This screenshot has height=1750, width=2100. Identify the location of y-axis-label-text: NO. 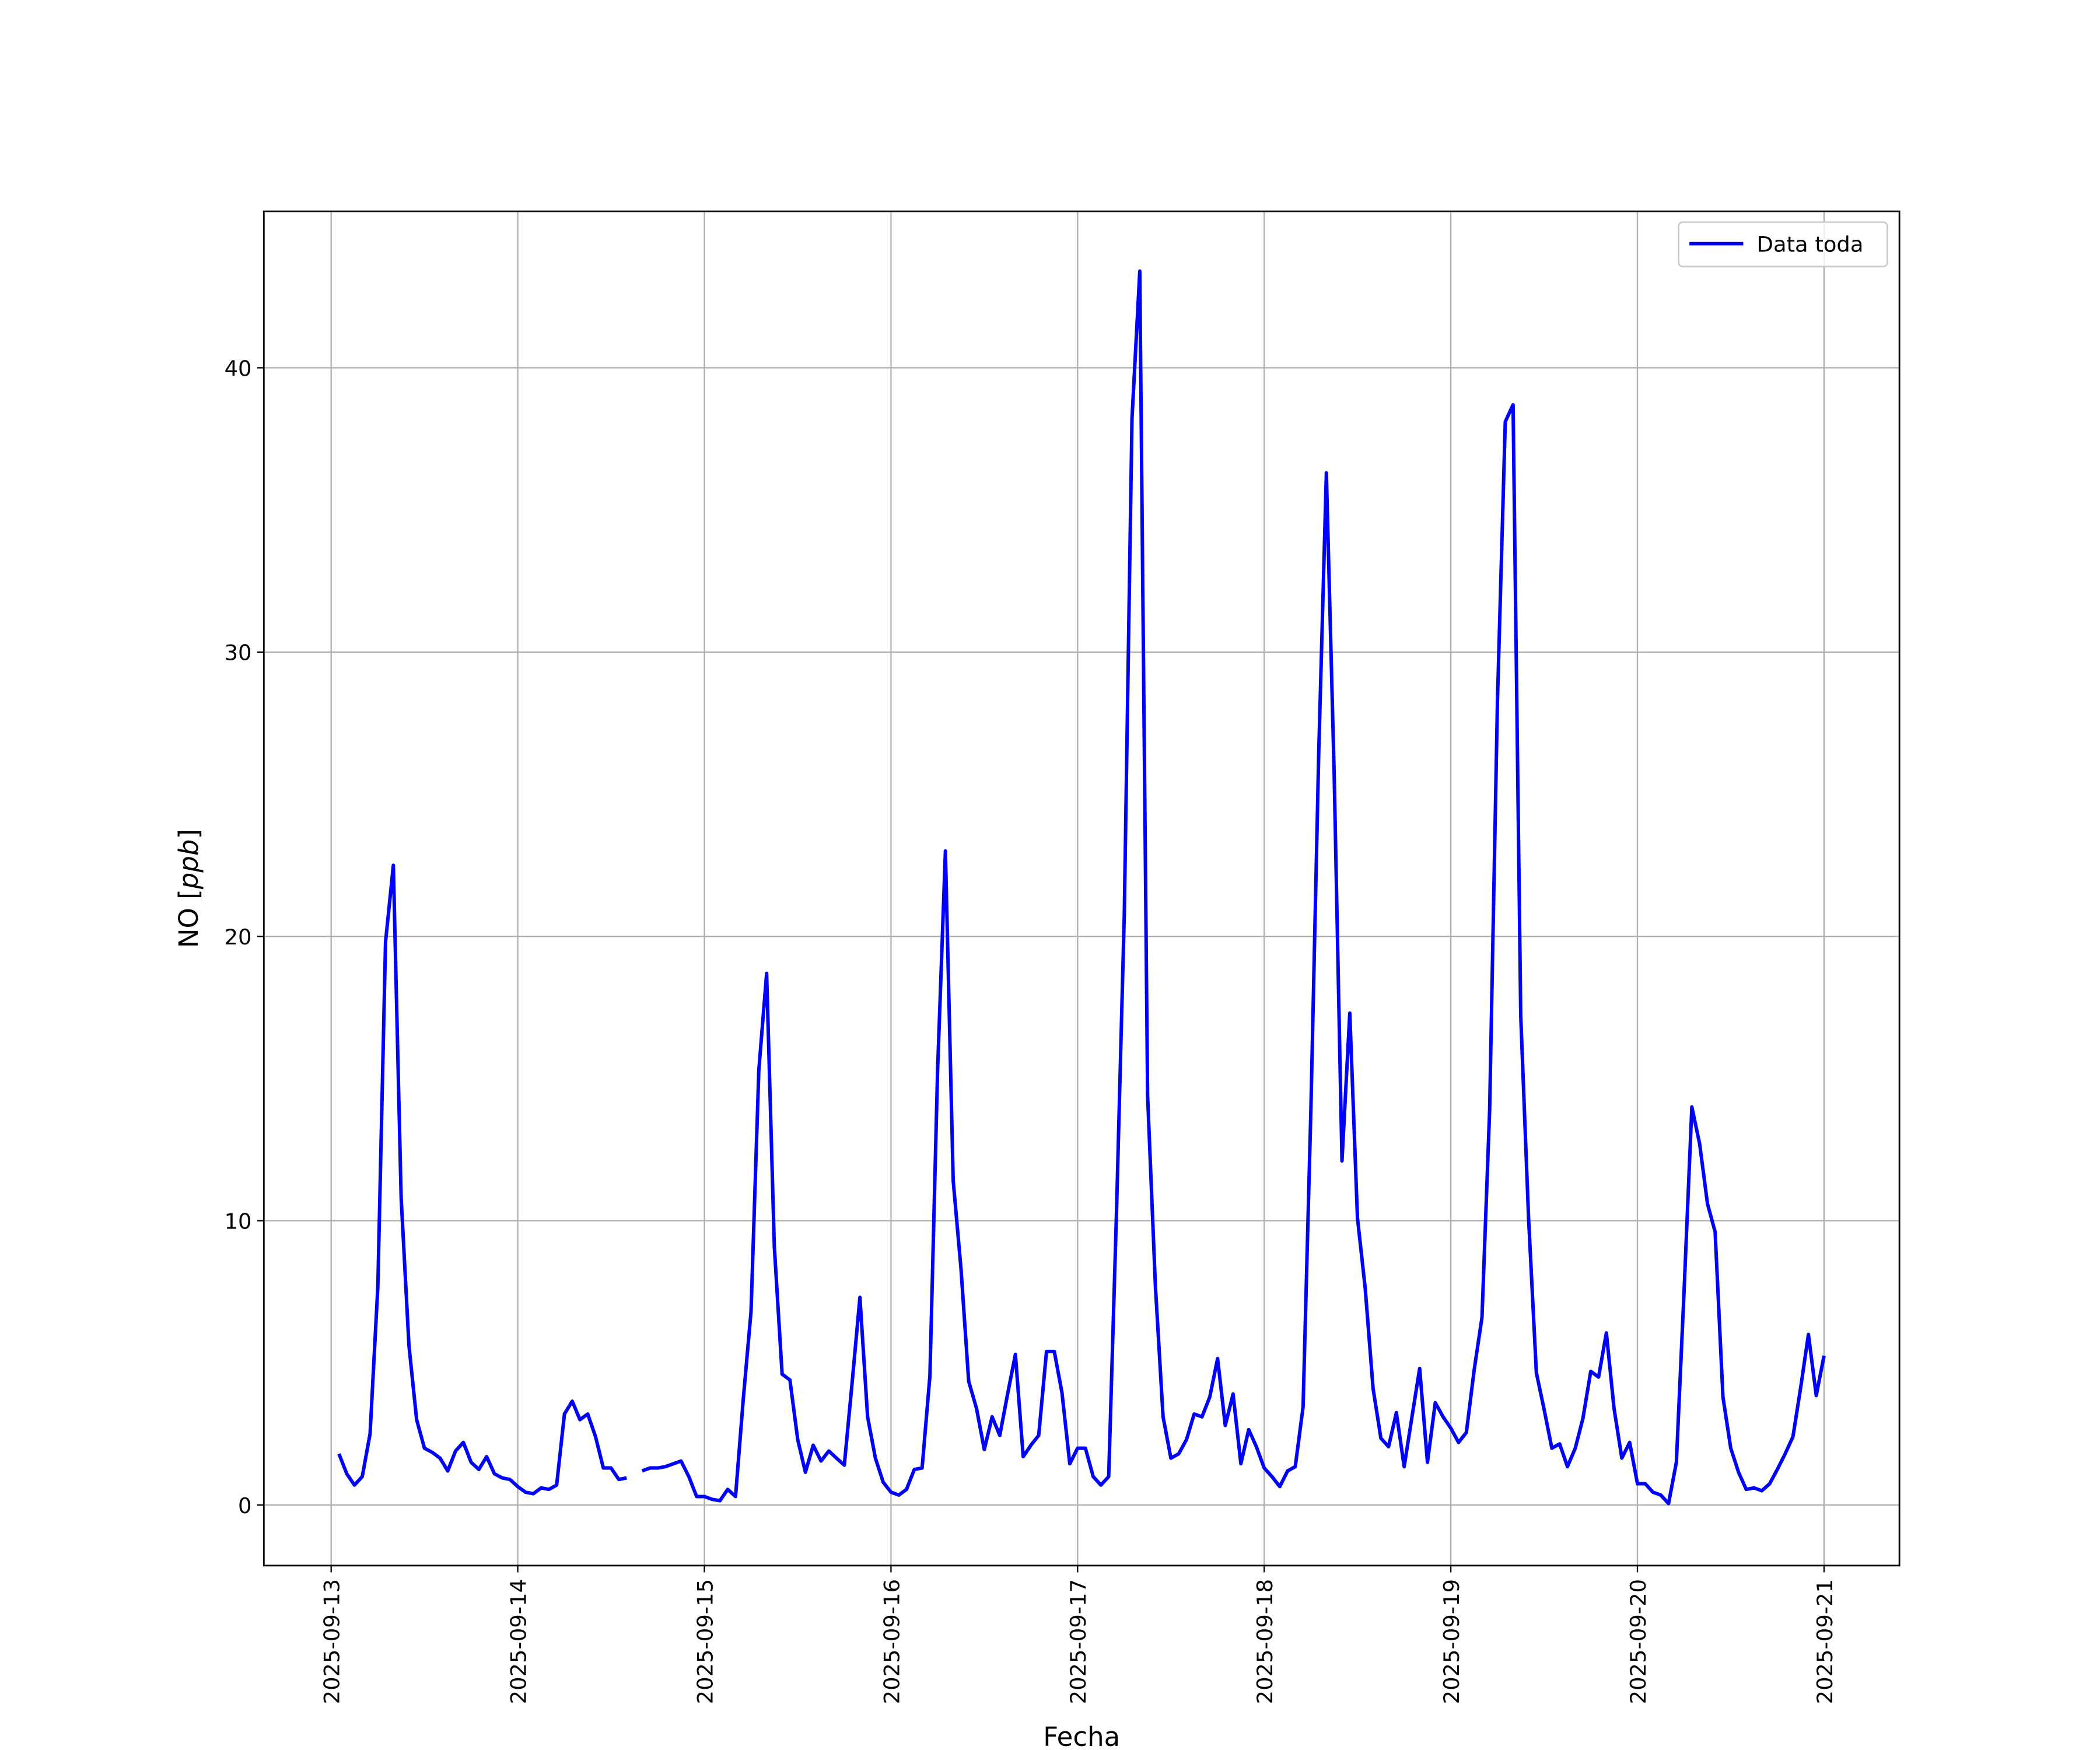
(188, 924).